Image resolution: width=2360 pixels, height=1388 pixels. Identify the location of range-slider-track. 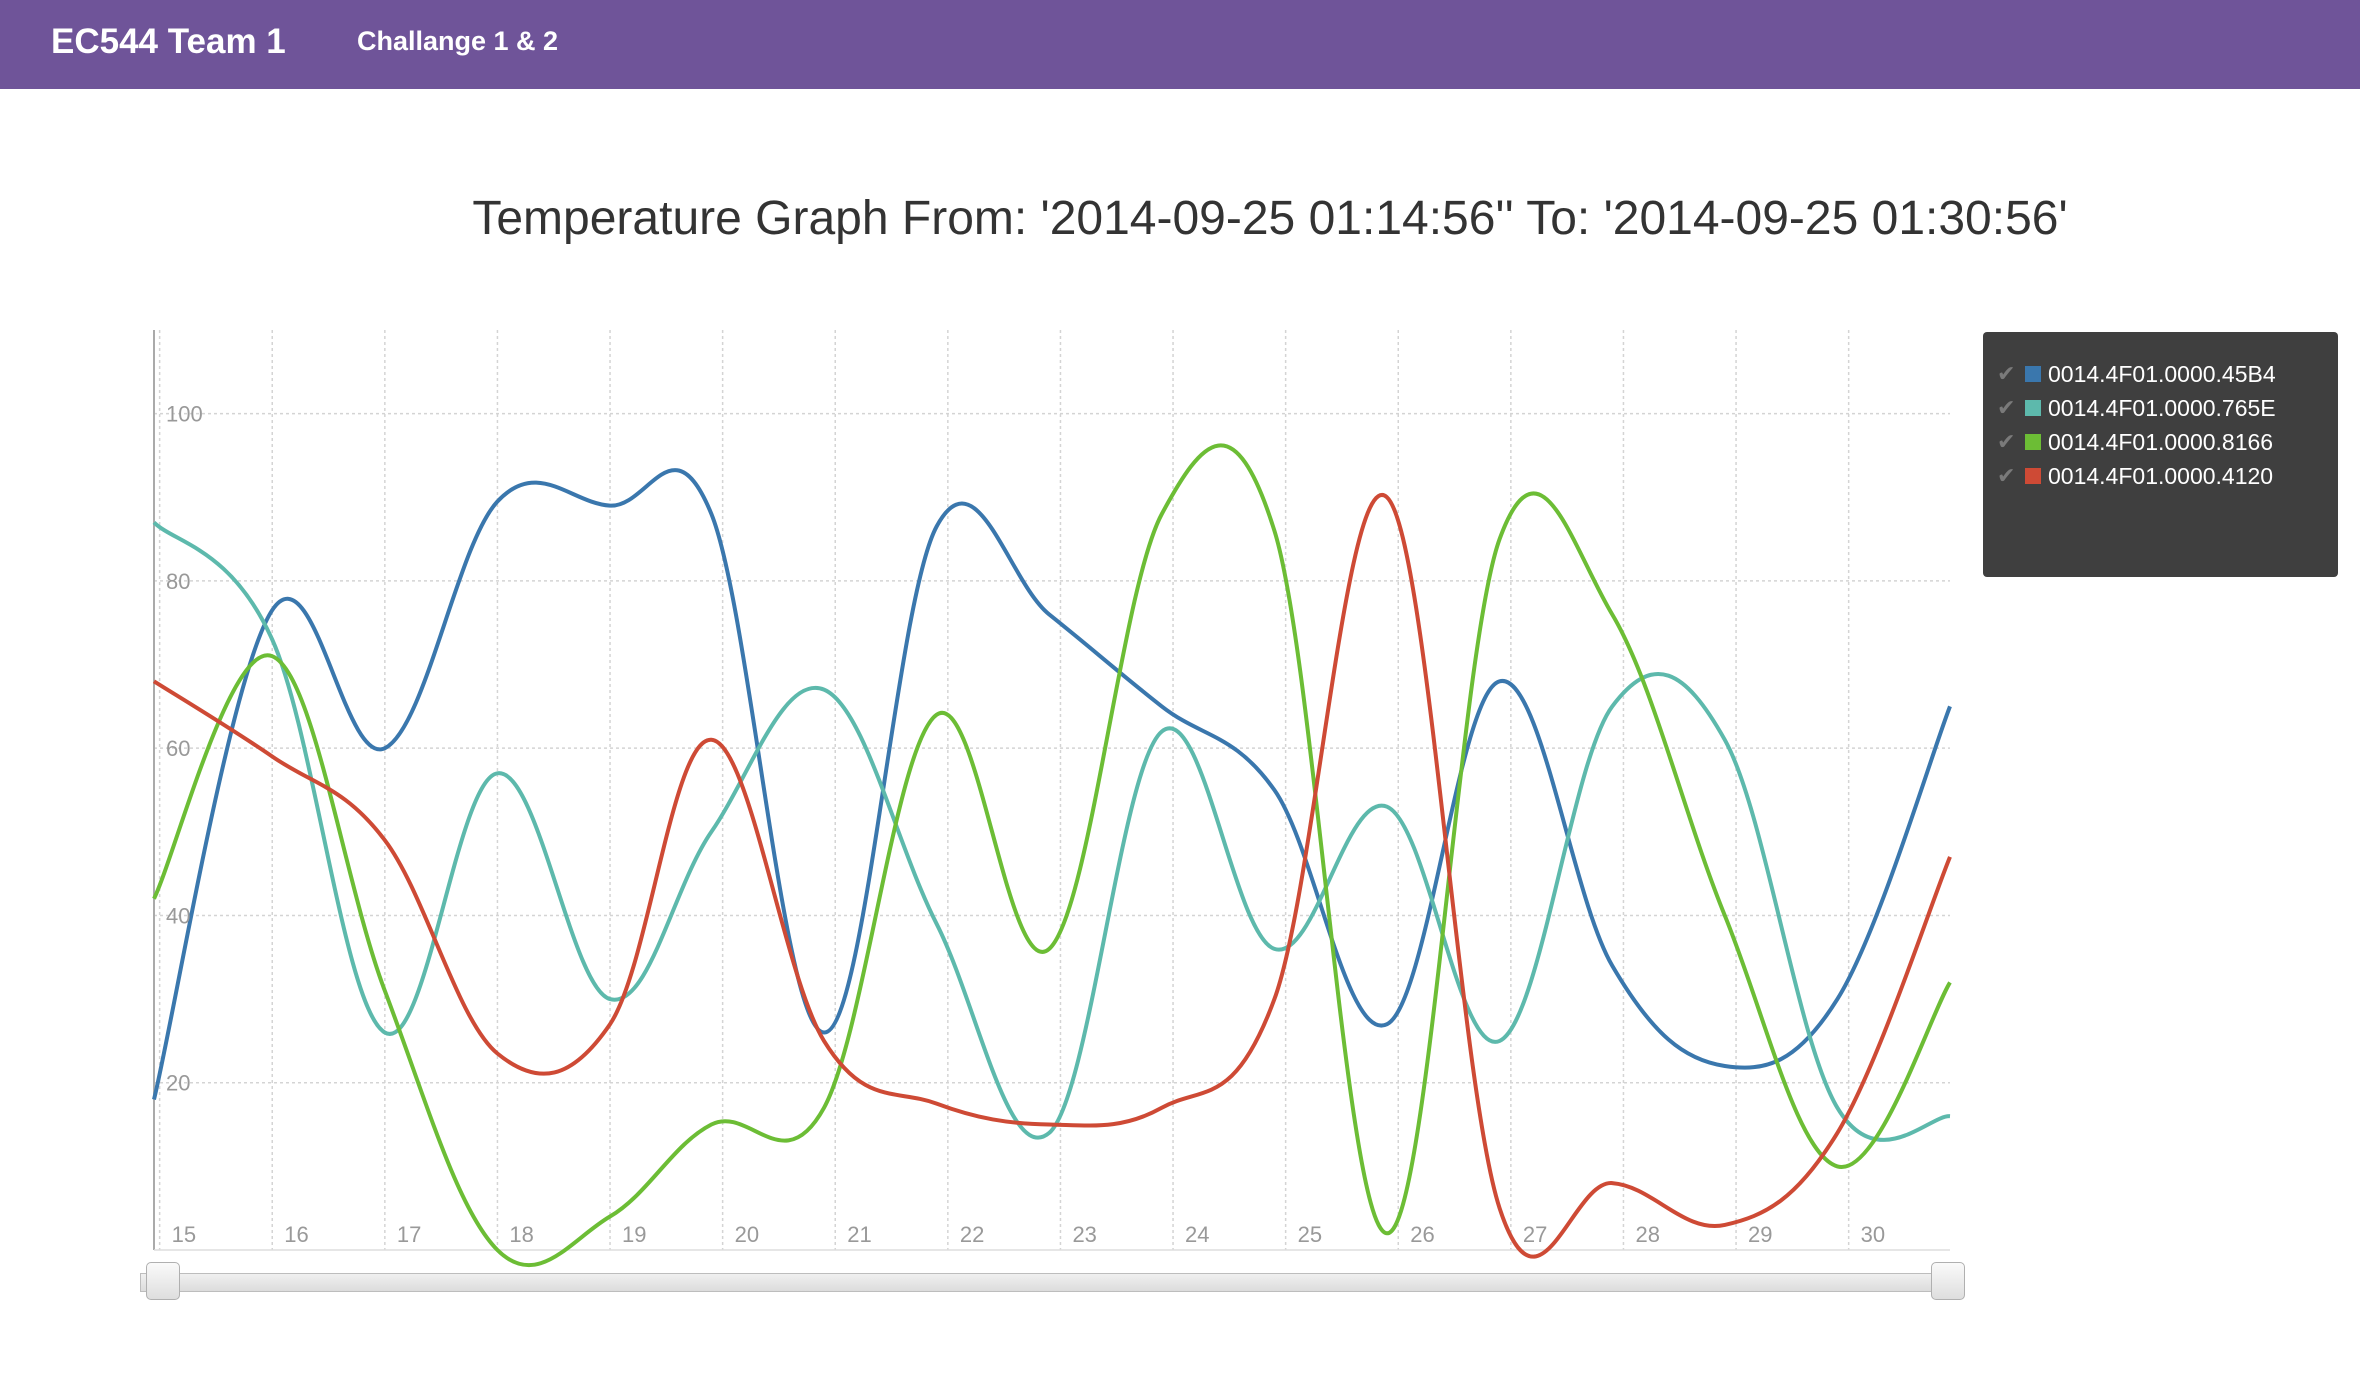
(1052, 1282).